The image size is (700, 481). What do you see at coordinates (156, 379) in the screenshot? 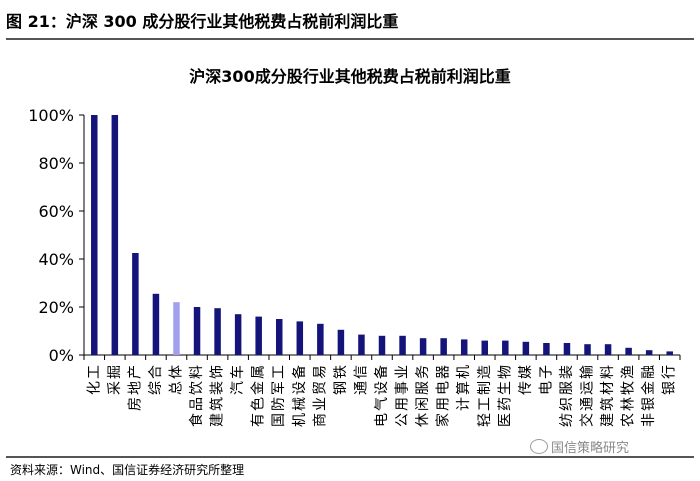
I see `x-tick-label: 综合` at bounding box center [156, 379].